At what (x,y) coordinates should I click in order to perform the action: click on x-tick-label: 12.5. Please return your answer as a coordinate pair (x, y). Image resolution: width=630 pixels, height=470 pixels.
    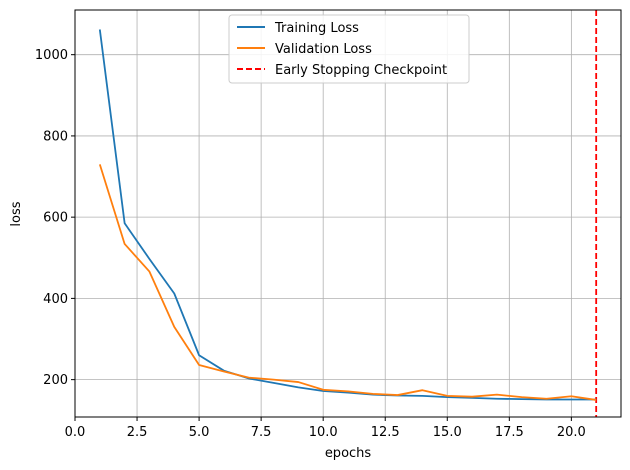
    Looking at the image, I should click on (385, 432).